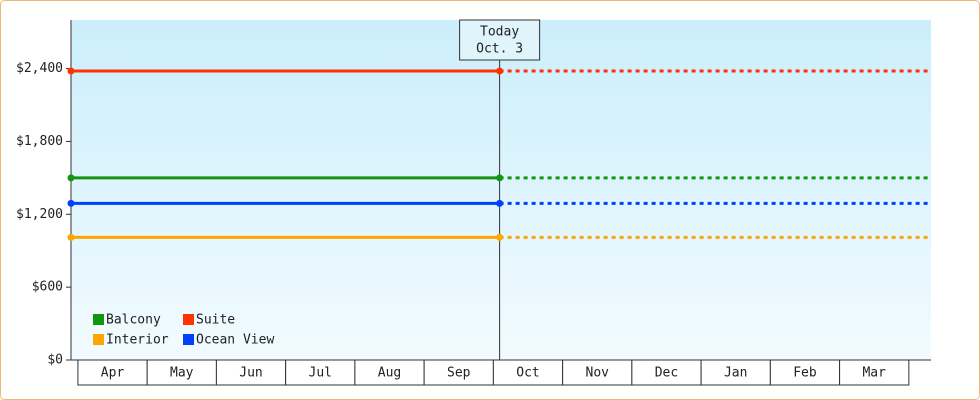 This screenshot has width=980, height=400. Describe the element at coordinates (499, 49) in the screenshot. I see `today-label: Oct. 3` at that location.